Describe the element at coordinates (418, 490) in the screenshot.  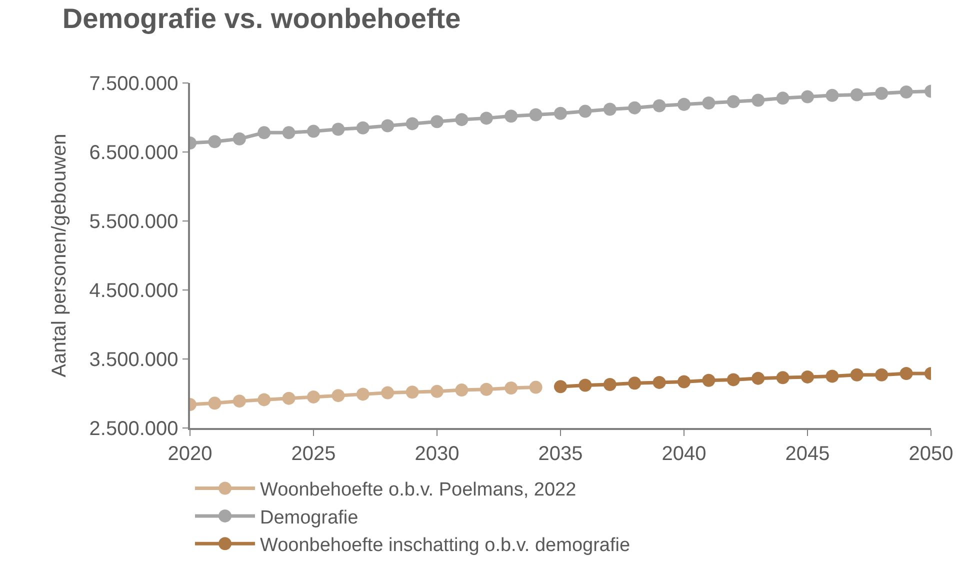
I see `legend-label: Woonbehoefte o.b.v. Poelmans, 2022` at that location.